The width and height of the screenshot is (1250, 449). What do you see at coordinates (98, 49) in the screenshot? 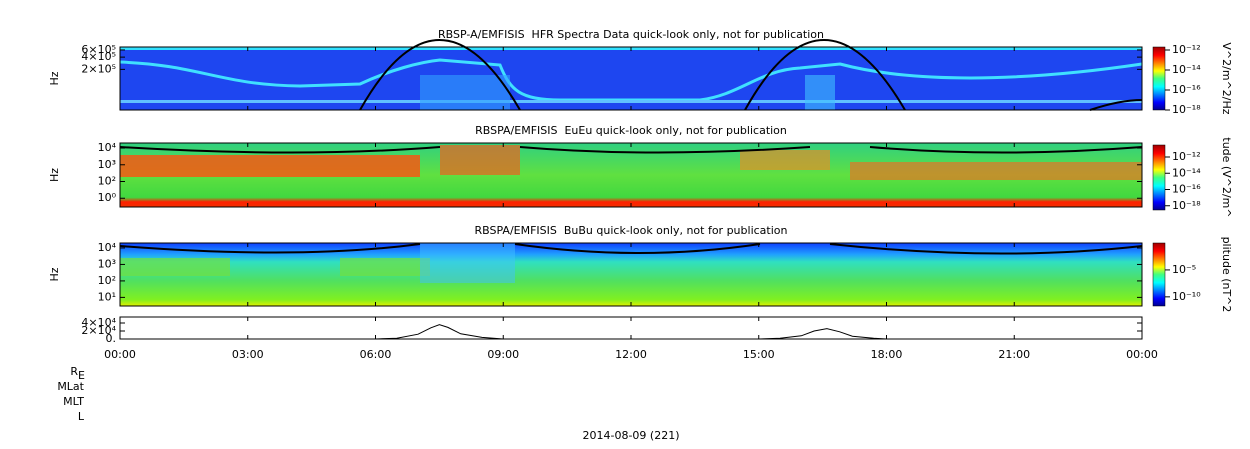
I see `y-tick-label: 6×10⁵` at bounding box center [98, 49].